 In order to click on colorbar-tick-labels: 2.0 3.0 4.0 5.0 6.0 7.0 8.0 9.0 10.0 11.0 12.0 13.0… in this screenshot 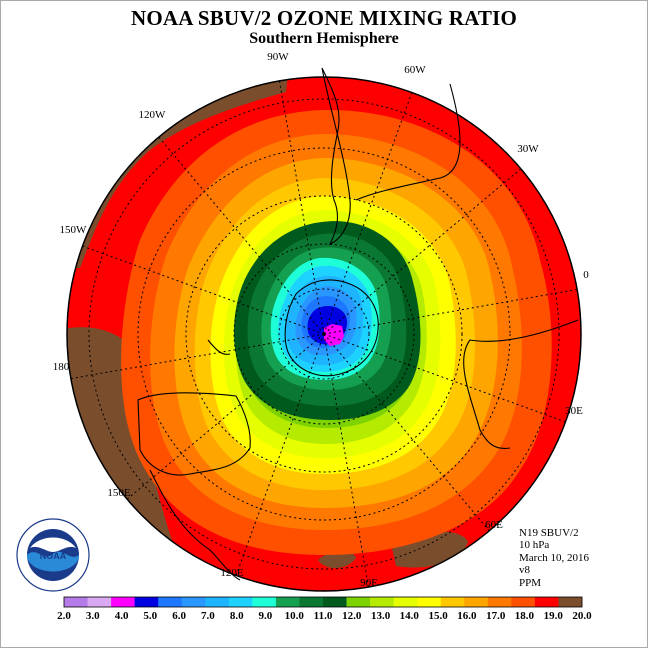, I will do `click(324, 616)`.